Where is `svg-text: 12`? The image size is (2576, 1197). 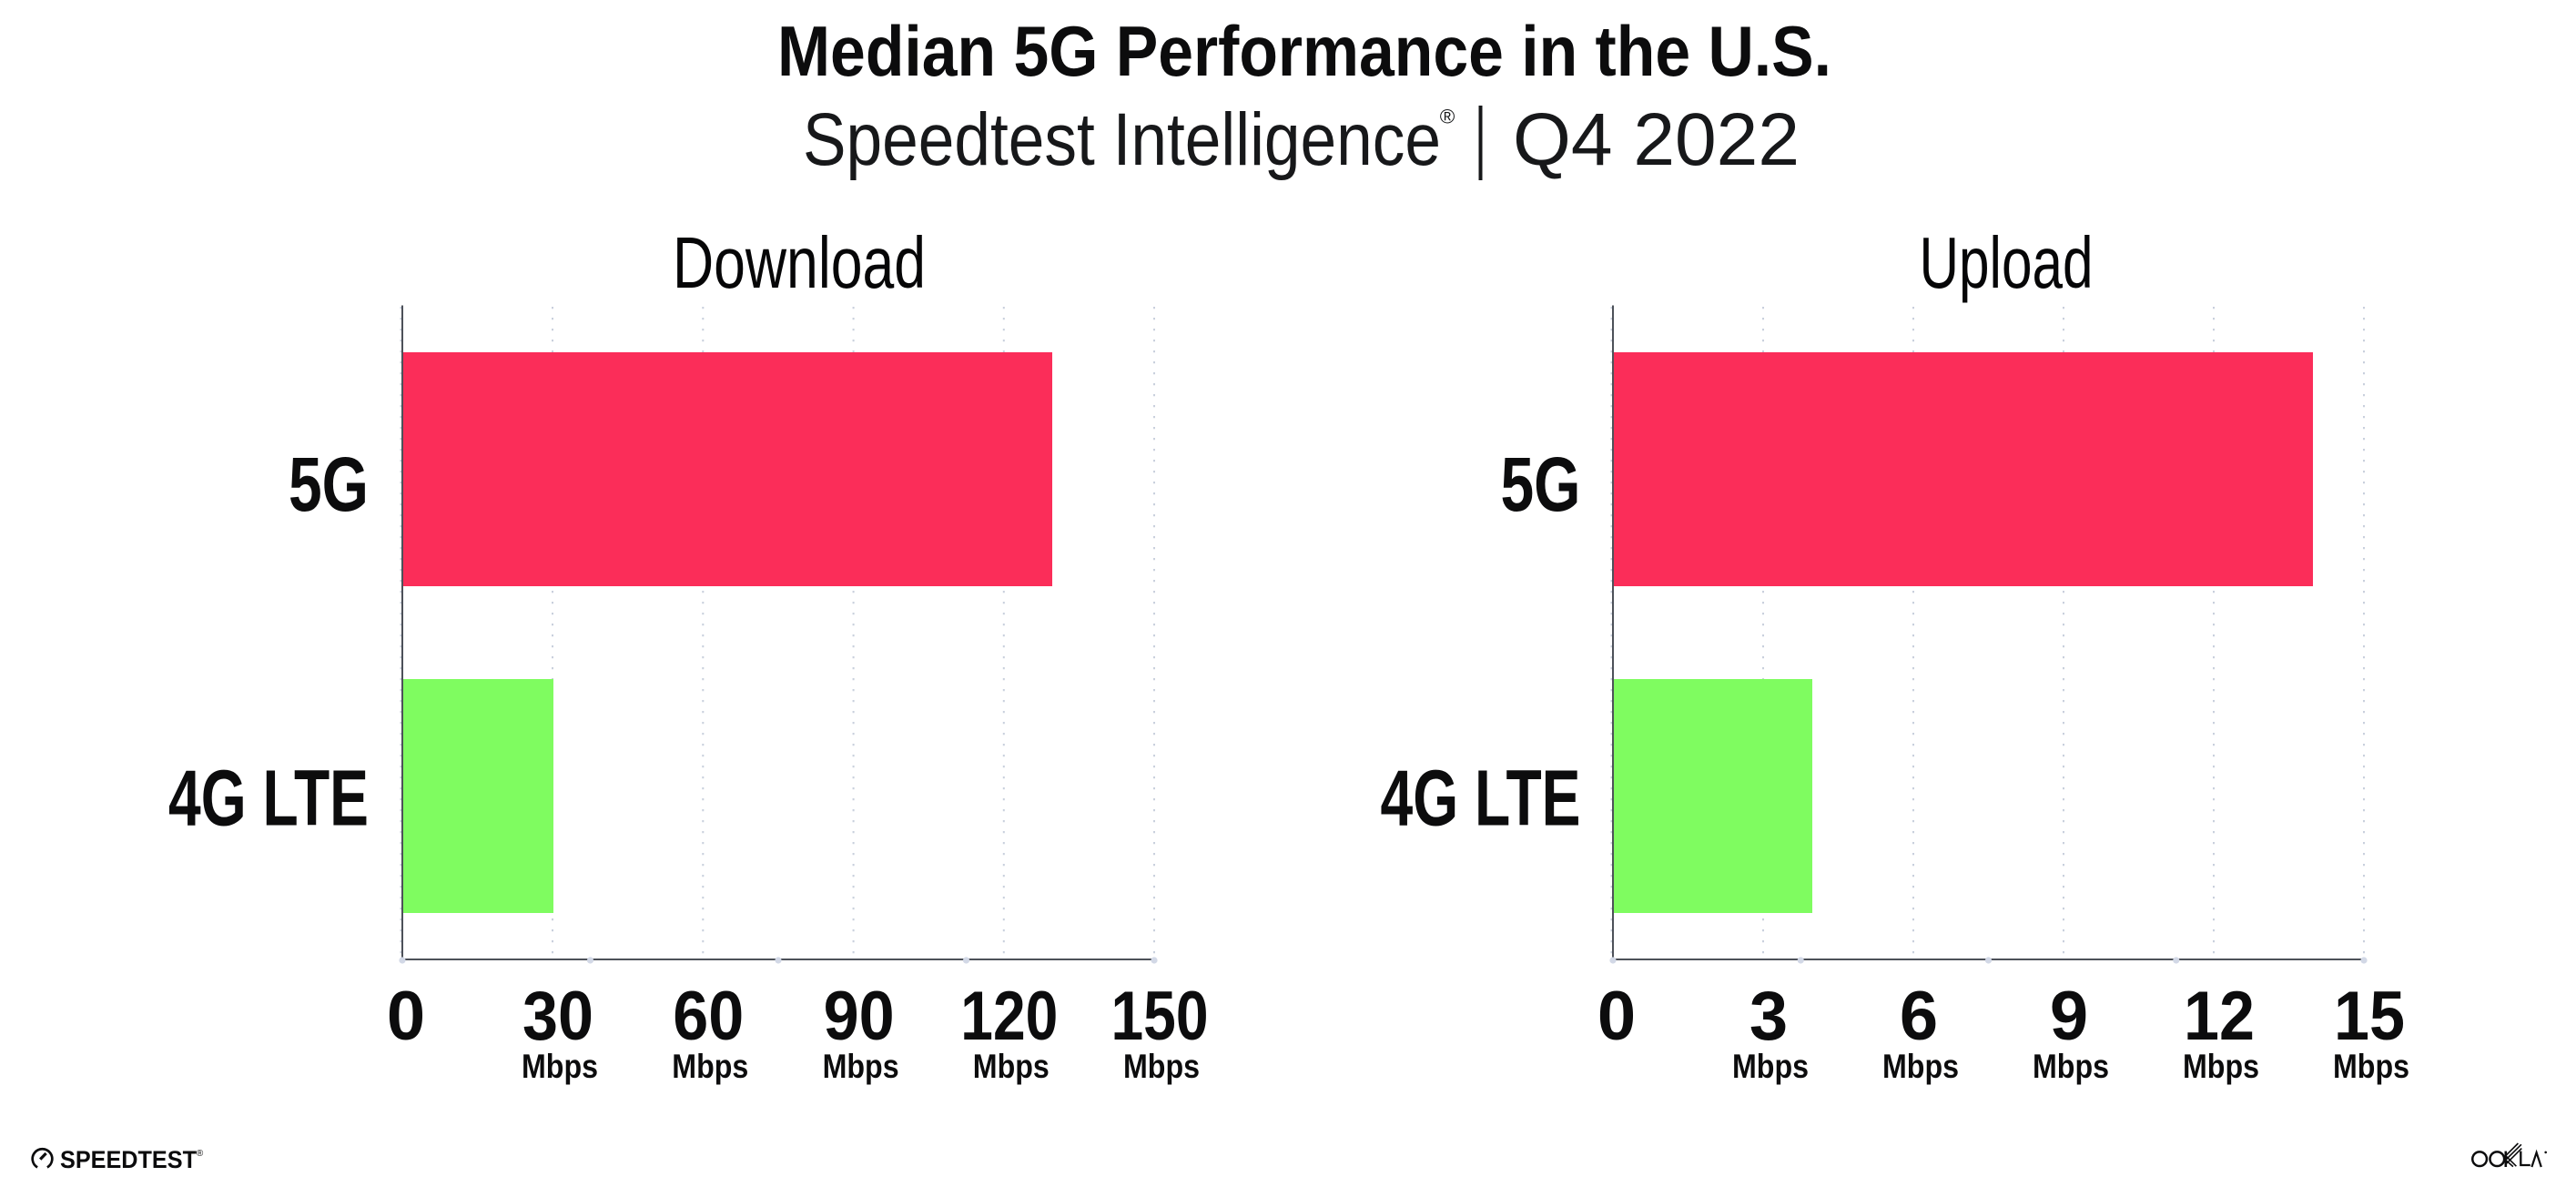
svg-text: 12 is located at coordinates (2219, 1017).